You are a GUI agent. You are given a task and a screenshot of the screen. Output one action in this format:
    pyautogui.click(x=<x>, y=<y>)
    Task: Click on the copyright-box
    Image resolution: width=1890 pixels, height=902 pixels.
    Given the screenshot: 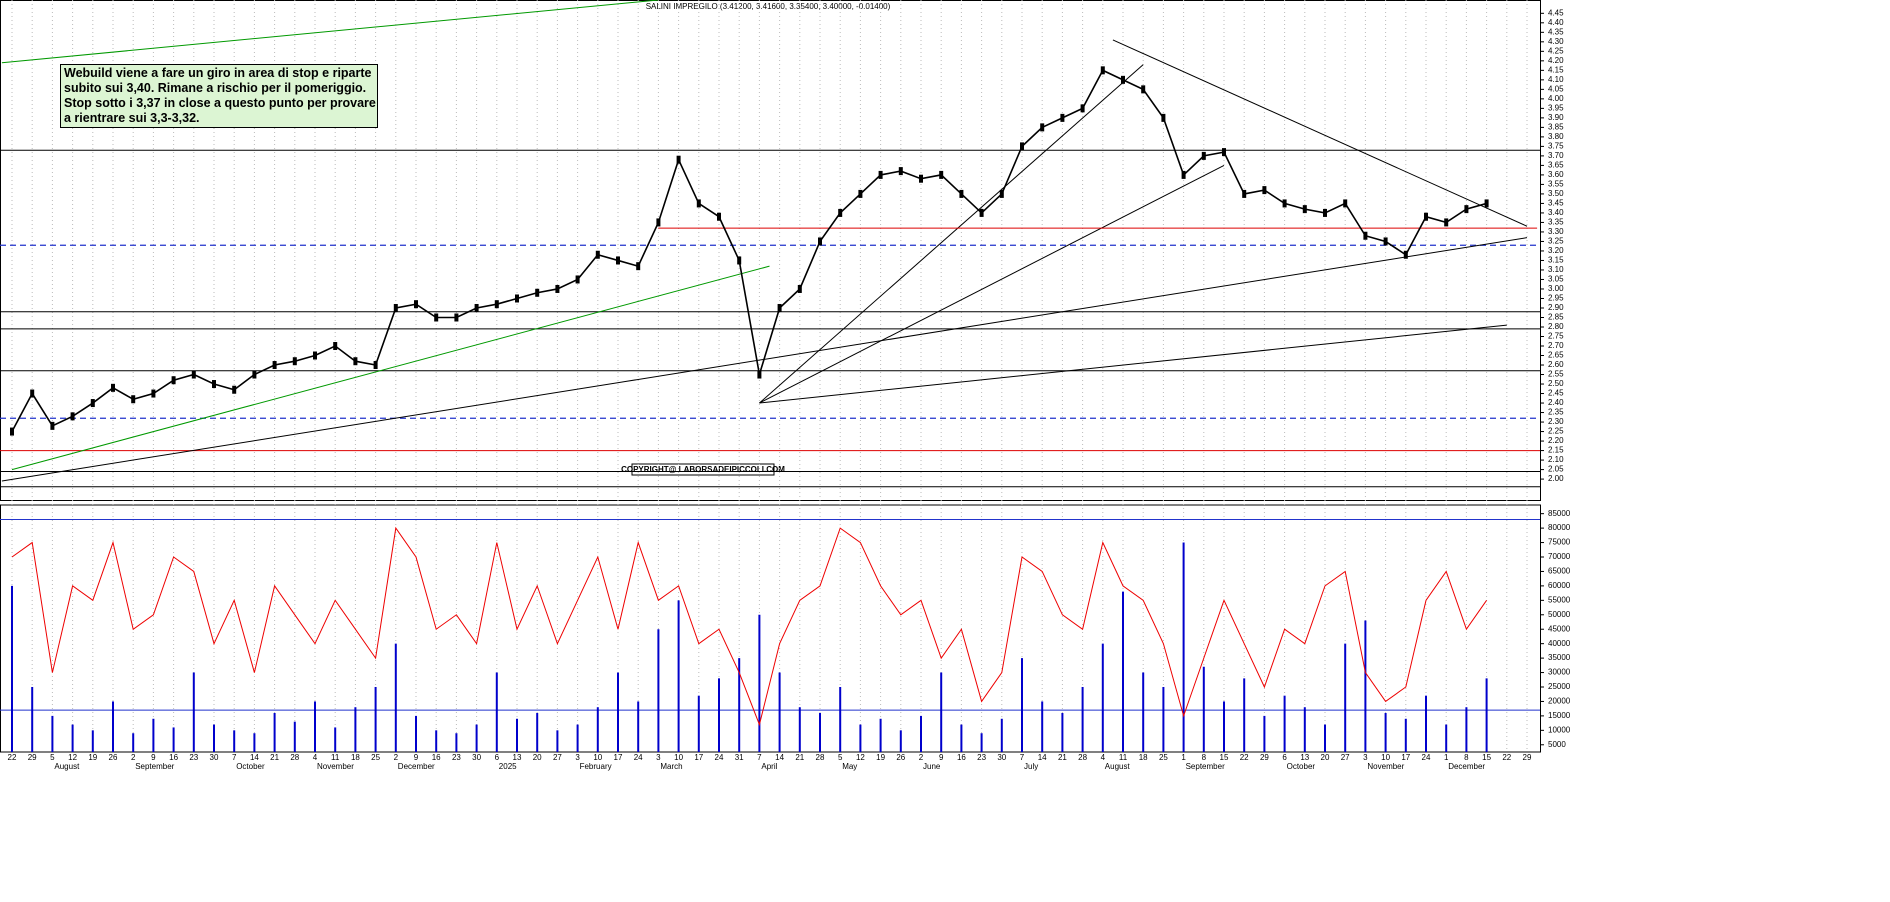 What is the action you would take?
    pyautogui.click(x=703, y=469)
    